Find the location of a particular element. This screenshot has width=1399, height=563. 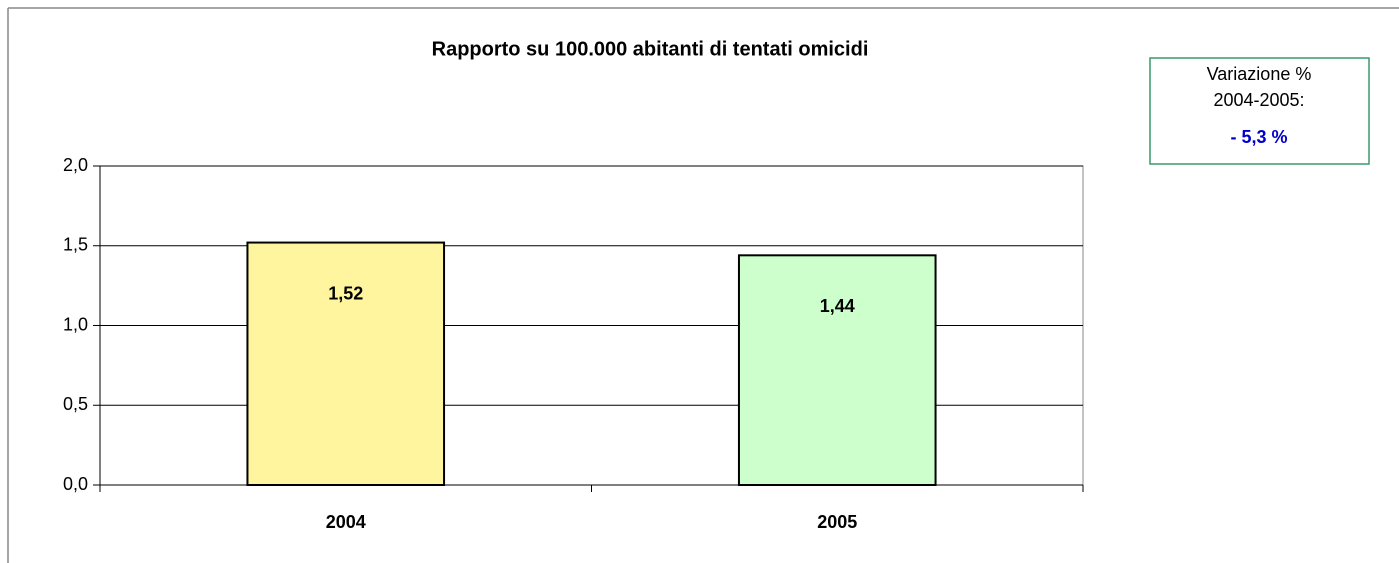

data-label: 1,52 is located at coordinates (345, 293).